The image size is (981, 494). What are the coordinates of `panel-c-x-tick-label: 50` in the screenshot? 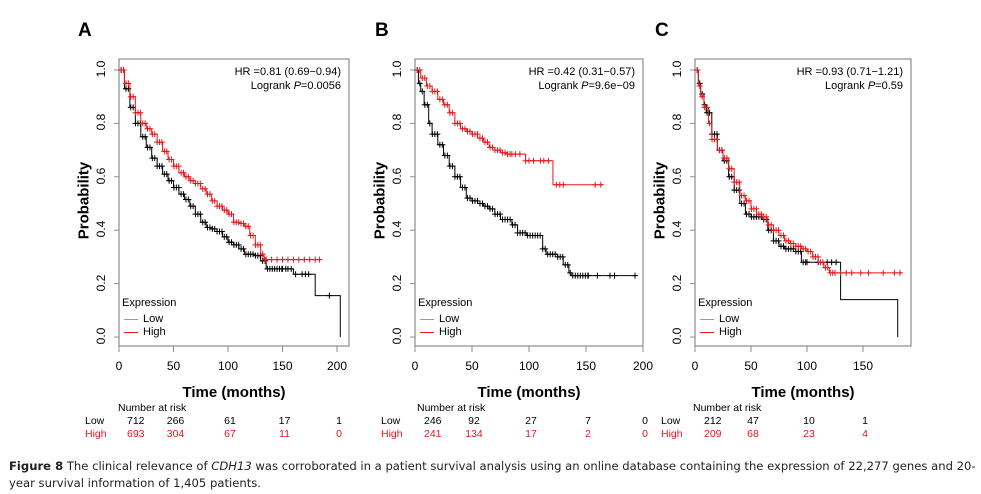 It's located at (751, 366).